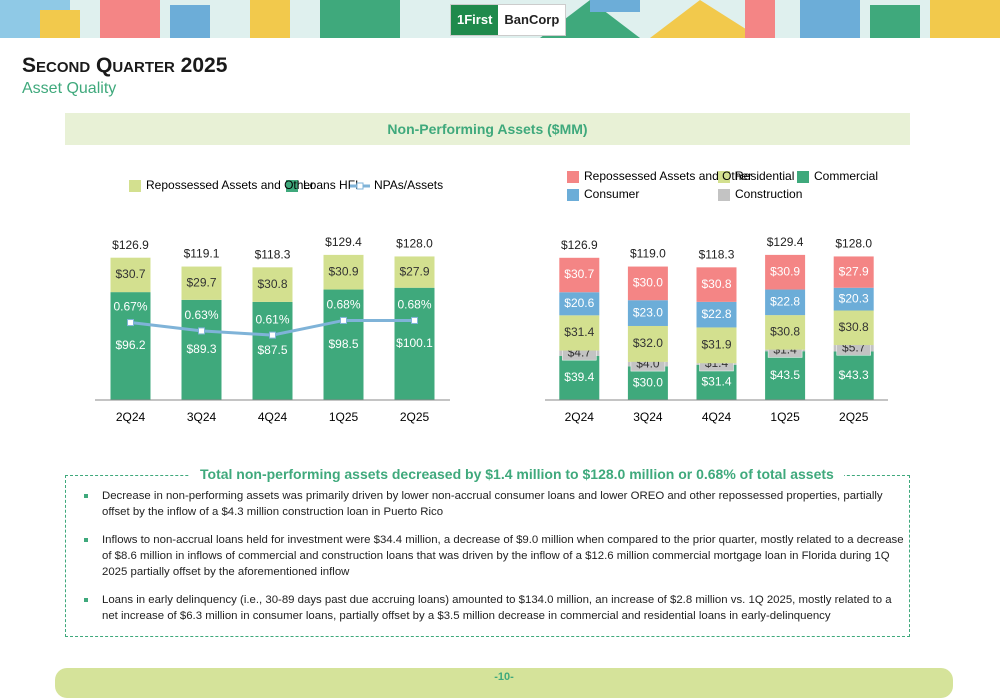 Image resolution: width=1000 pixels, height=698 pixels. I want to click on bar-value-label: $98.5, so click(343, 344).